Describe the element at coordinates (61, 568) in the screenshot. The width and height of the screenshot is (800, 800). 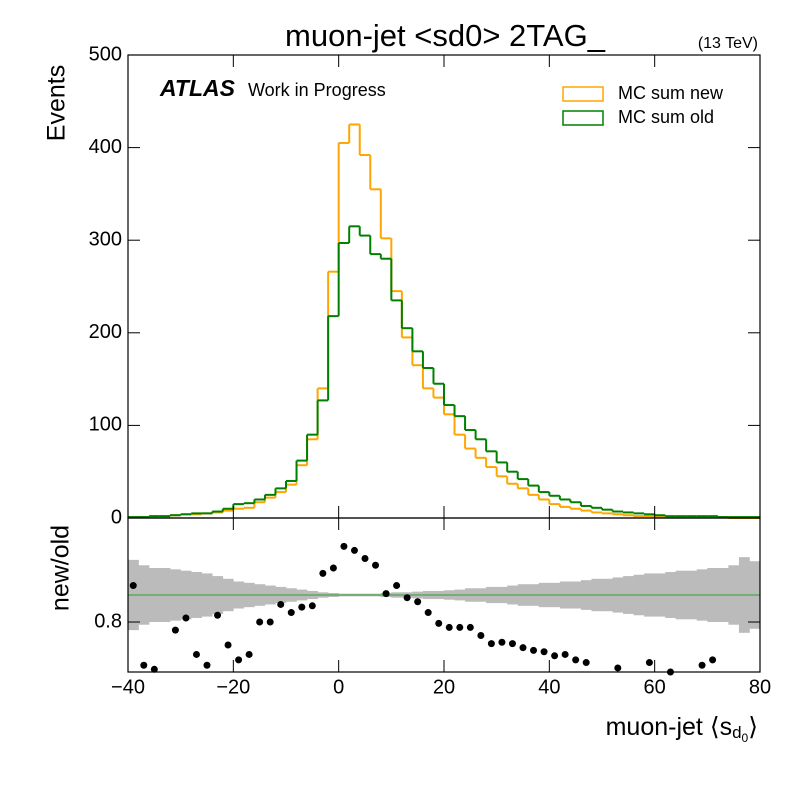
I see `ratio-y-axis-label: new/old` at that location.